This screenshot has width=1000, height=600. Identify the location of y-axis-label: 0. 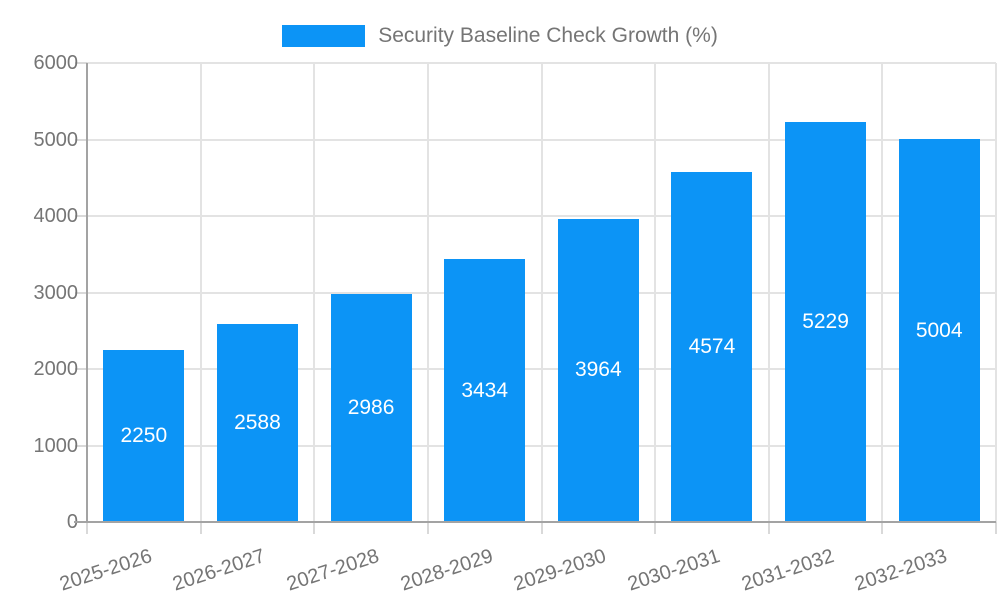
(72, 522).